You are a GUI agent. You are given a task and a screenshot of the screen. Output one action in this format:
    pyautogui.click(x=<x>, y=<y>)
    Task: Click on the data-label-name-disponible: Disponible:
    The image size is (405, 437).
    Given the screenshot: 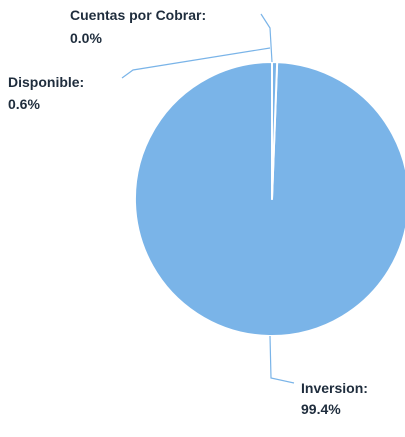 What is the action you would take?
    pyautogui.click(x=46, y=82)
    